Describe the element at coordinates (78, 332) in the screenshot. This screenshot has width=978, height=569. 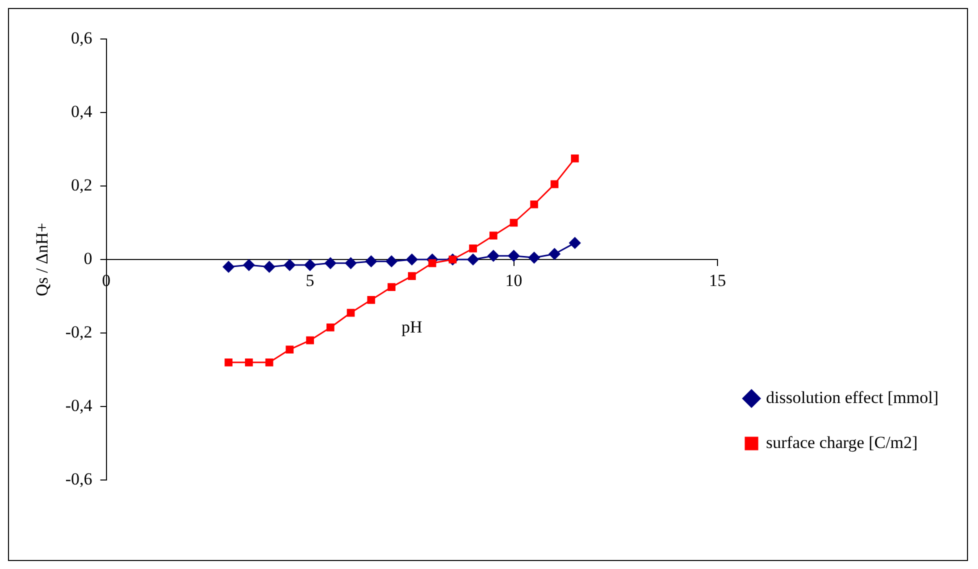
I see `y-tick-label: -0,2` at that location.